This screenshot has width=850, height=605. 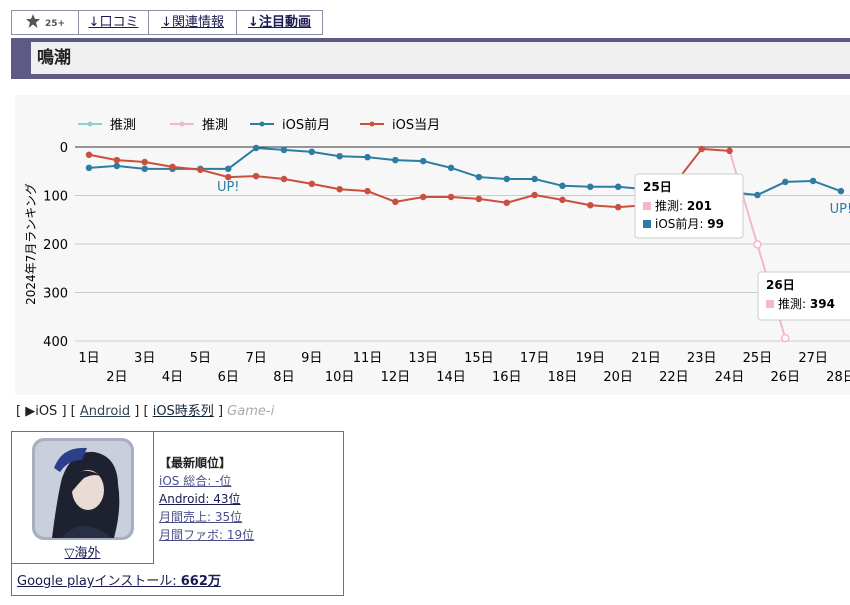 What do you see at coordinates (195, 463) in the screenshot?
I see `rank-heading: 【最新順位】` at bounding box center [195, 463].